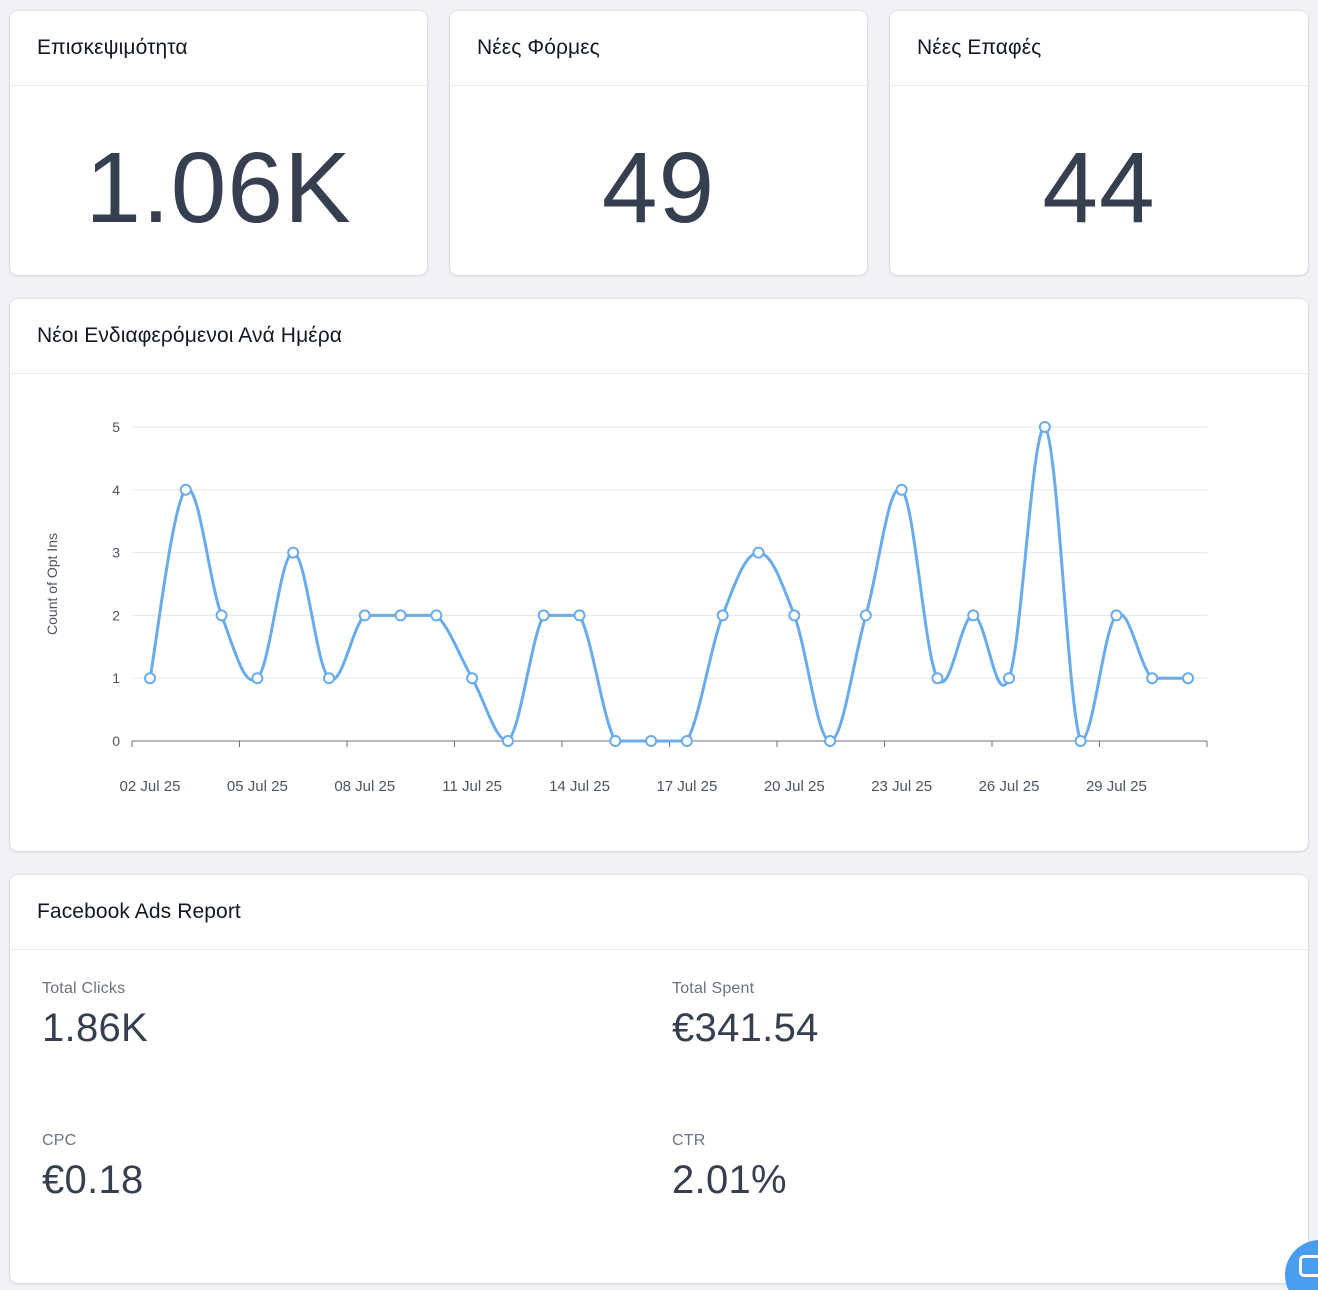  What do you see at coordinates (95, 1028) in the screenshot?
I see `metric-value: 1.86K` at bounding box center [95, 1028].